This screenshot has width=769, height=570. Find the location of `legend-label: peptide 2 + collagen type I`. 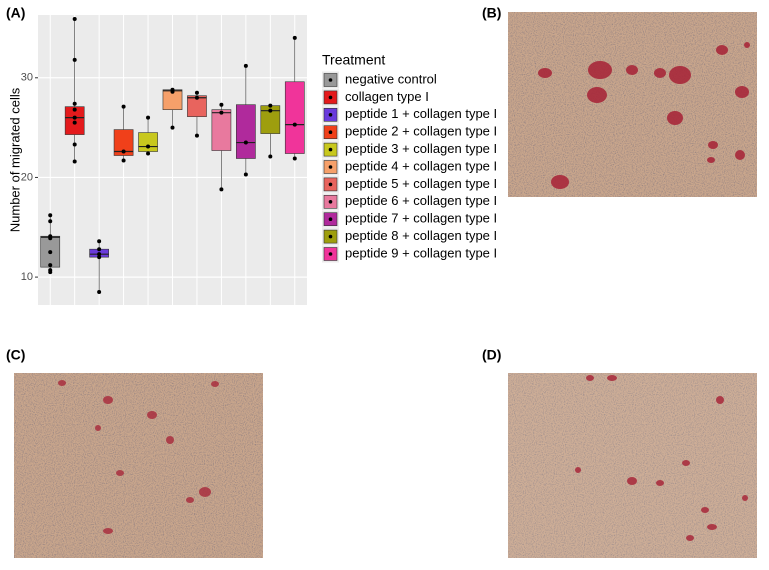

legend-label: peptide 2 + collagen type I is located at coordinates (421, 131).